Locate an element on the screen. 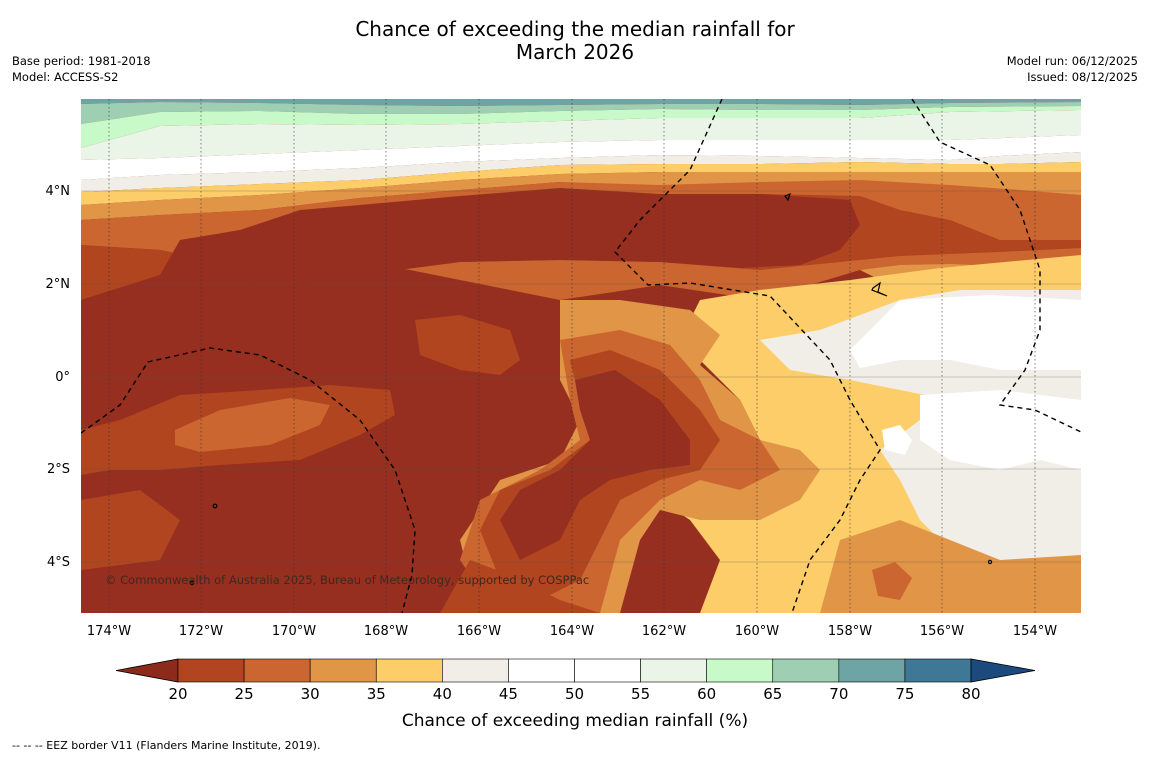 The height and width of the screenshot is (758, 1150). region-45-55-blob is located at coordinates (897, 440).